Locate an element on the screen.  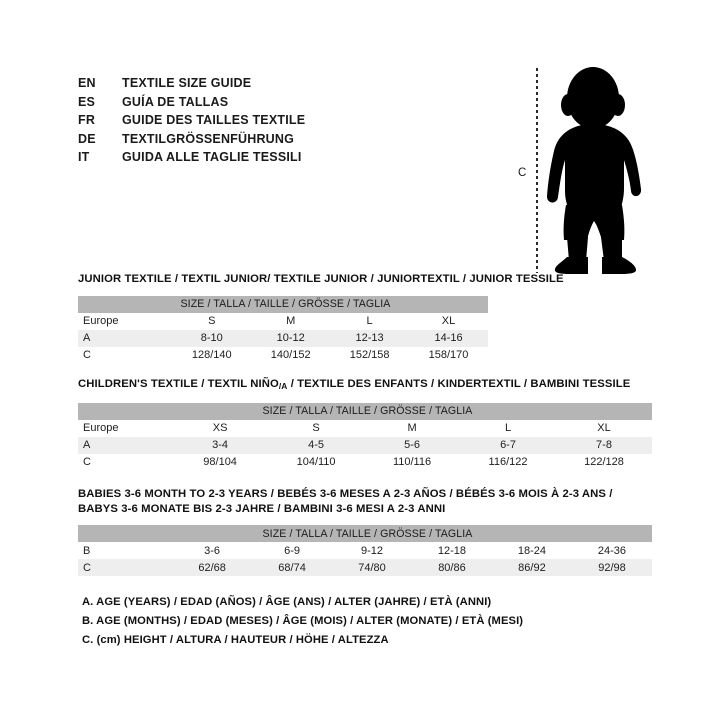
section-title-children-pre: CHILDREN'S TEXTILE / TEXTIL NIÑO is located at coordinates (178, 384).